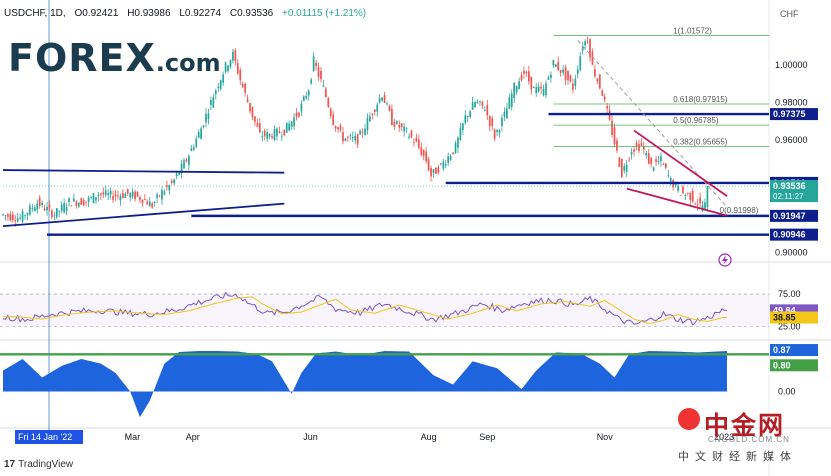 The image size is (831, 476). Describe the element at coordinates (38, 464) in the screenshot. I see `tradingview-brand: 17 TradingView` at that location.